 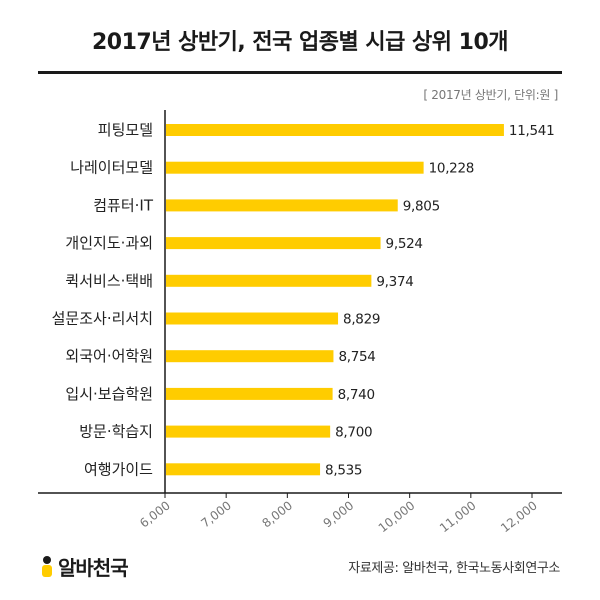 I want to click on value-label: 9,805, so click(x=421, y=206).